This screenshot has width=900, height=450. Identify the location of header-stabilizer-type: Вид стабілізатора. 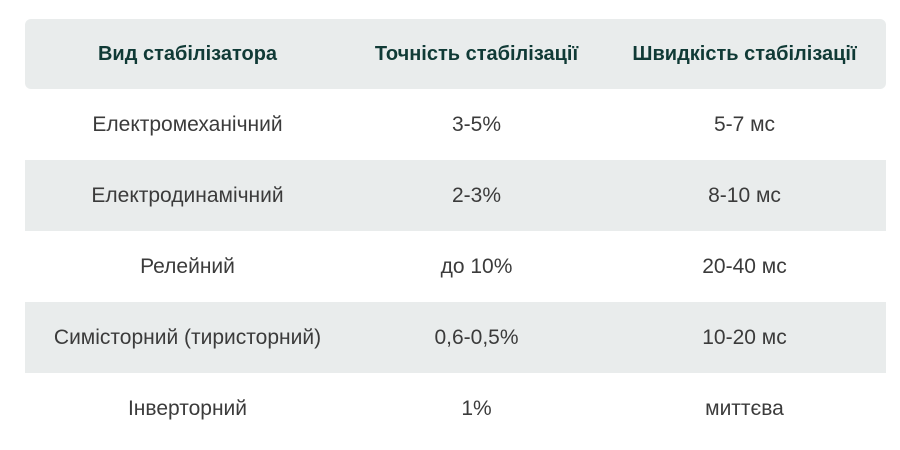
(187, 53).